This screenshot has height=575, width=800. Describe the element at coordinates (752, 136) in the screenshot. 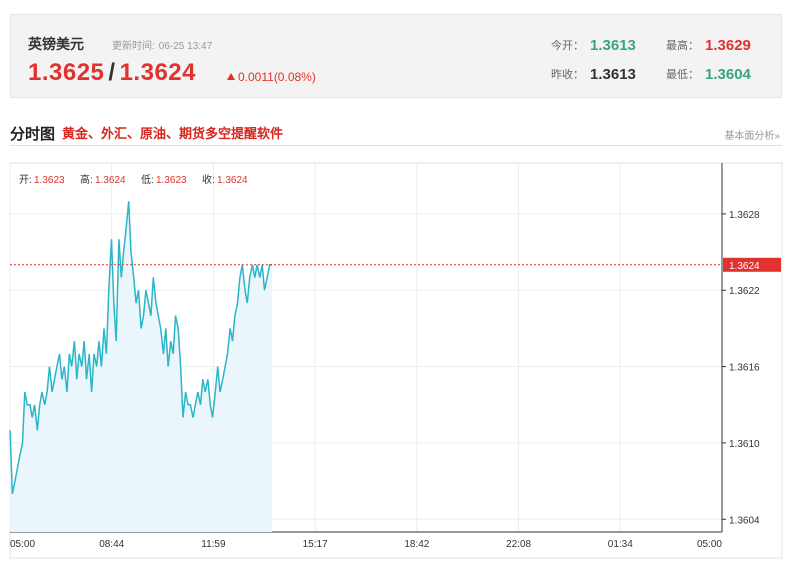

I see `fundamental-analysis-link: 基本面分析»` at that location.